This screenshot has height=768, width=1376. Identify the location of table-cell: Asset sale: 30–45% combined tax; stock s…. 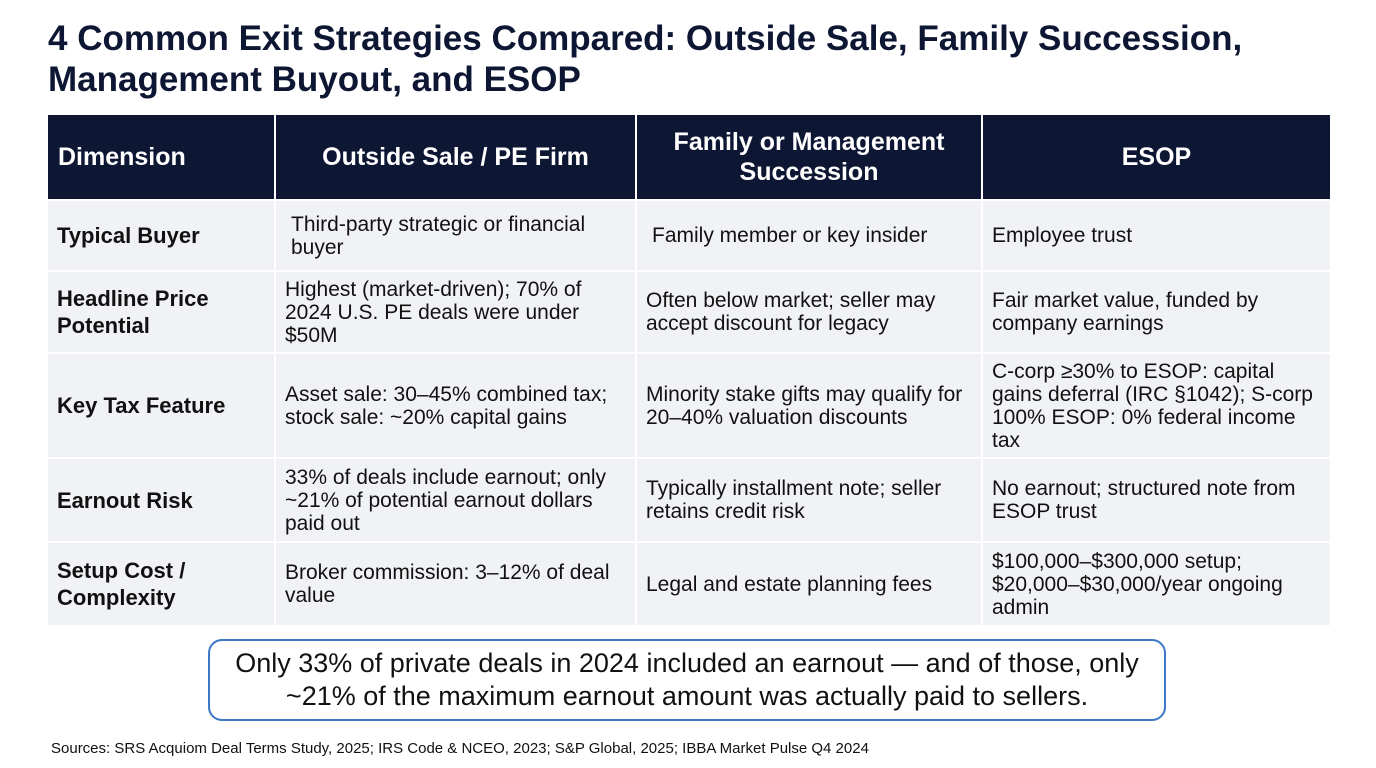
(455, 405).